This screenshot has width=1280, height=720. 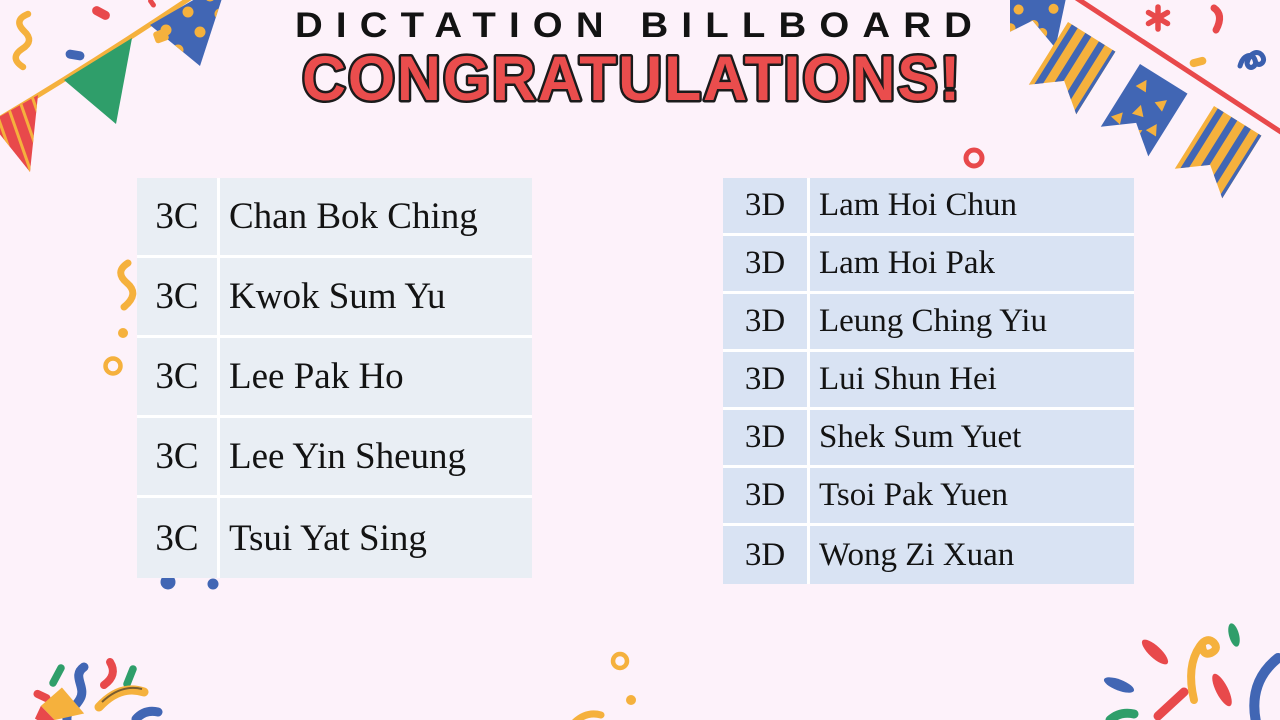 I want to click on confetti-yellow-dots-icon, so click(x=604, y=685).